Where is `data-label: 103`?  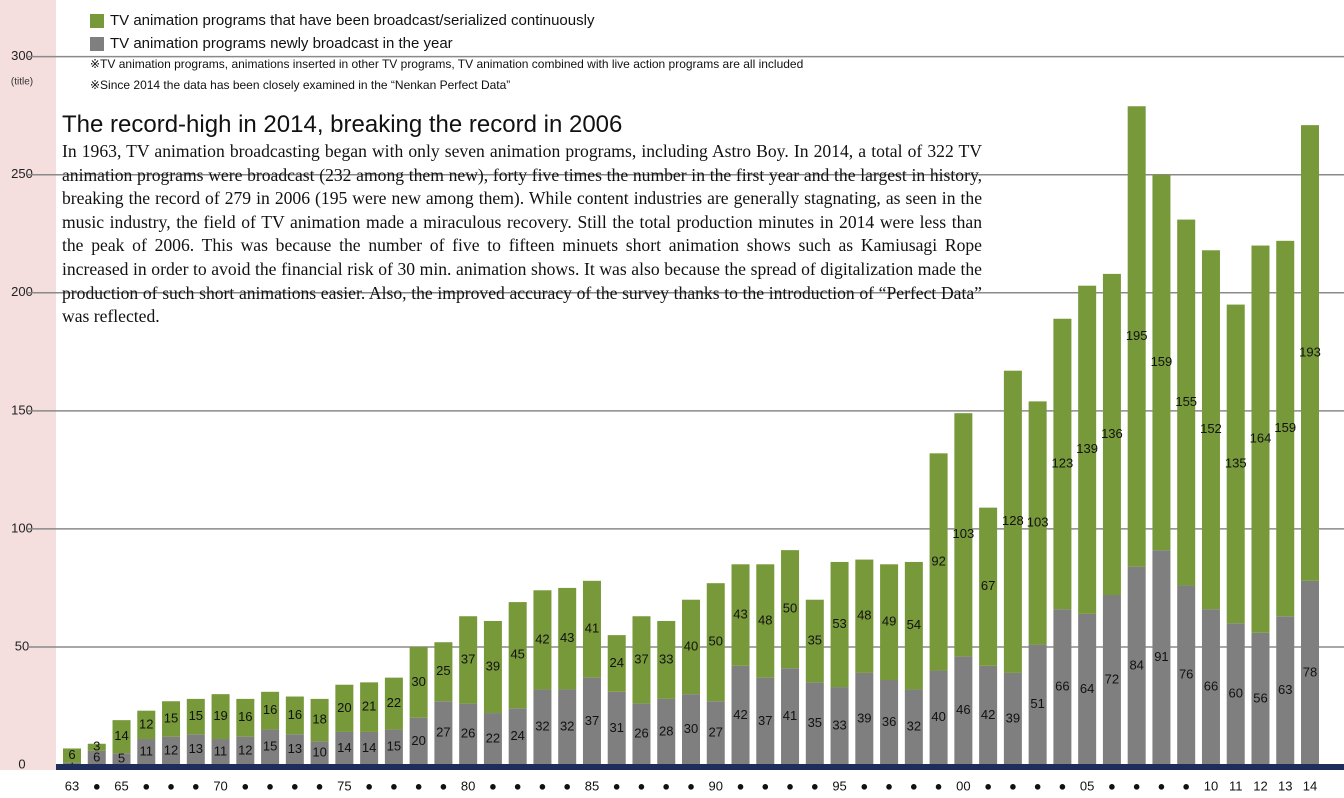
data-label: 103 is located at coordinates (1038, 521).